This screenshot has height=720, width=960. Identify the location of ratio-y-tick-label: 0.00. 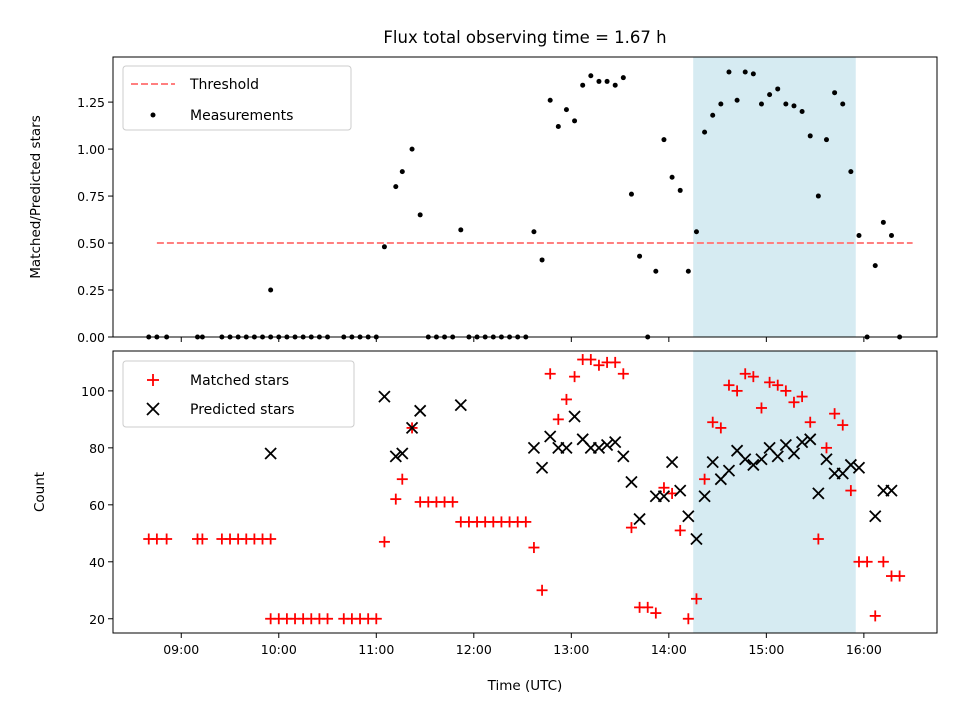
(91, 337).